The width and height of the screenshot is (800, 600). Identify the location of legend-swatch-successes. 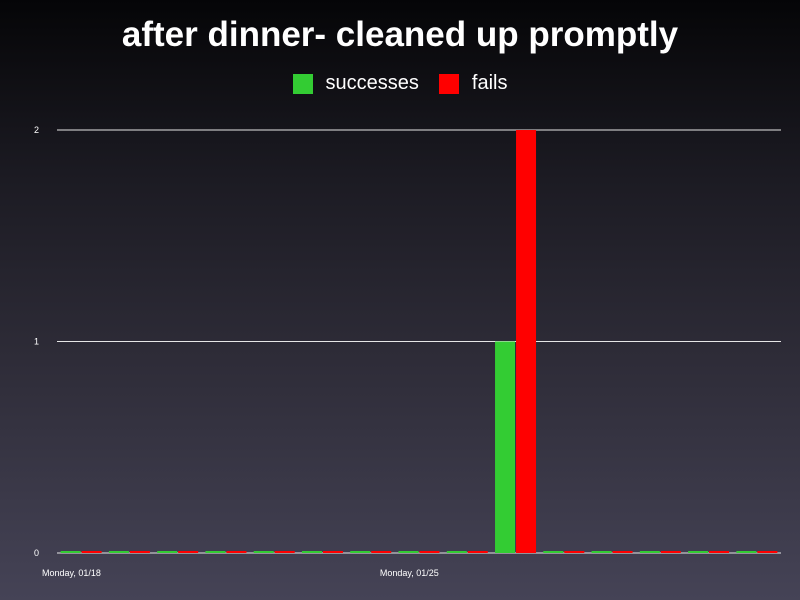
(302, 83).